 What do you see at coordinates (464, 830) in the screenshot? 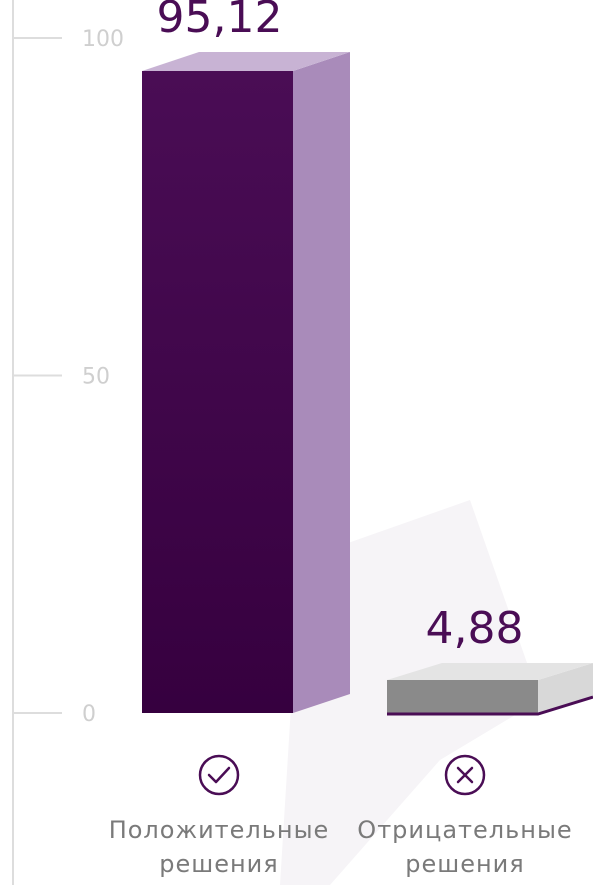
I see `category-label-negative-line1: Отрицательные` at bounding box center [464, 830].